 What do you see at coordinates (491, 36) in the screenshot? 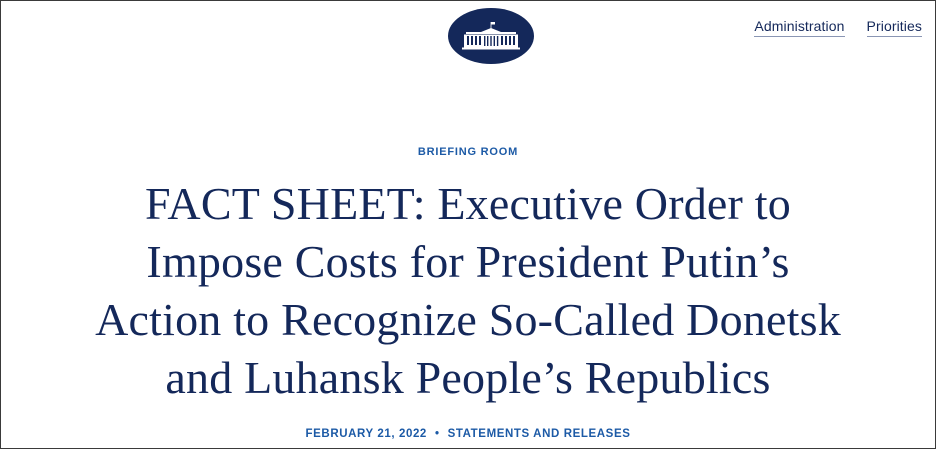
I see `white-house-logo-icon` at bounding box center [491, 36].